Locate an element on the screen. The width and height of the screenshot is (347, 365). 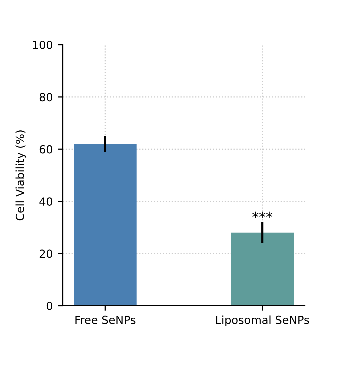
y-tick-label: 40 is located at coordinates (46, 202).